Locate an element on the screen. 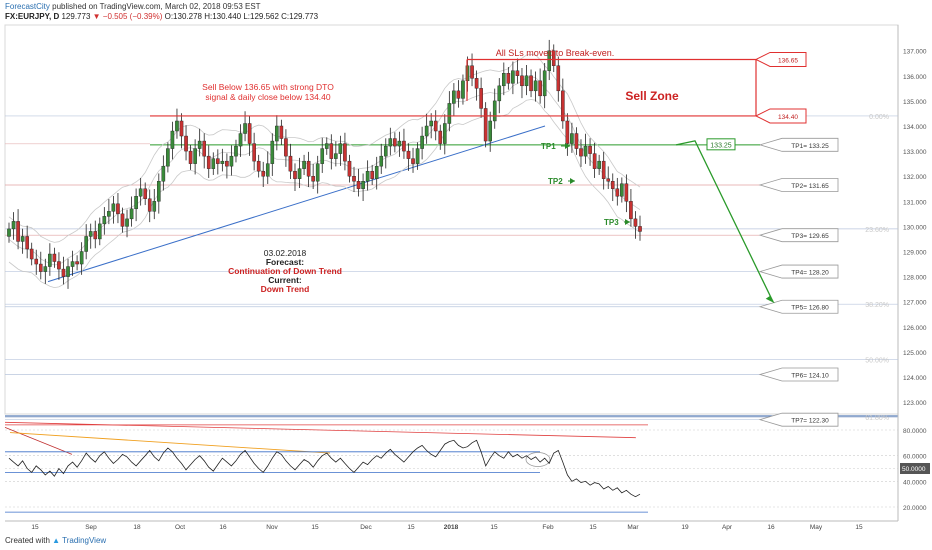 The height and width of the screenshot is (550, 932). projection-path is located at coordinates (724, 221).